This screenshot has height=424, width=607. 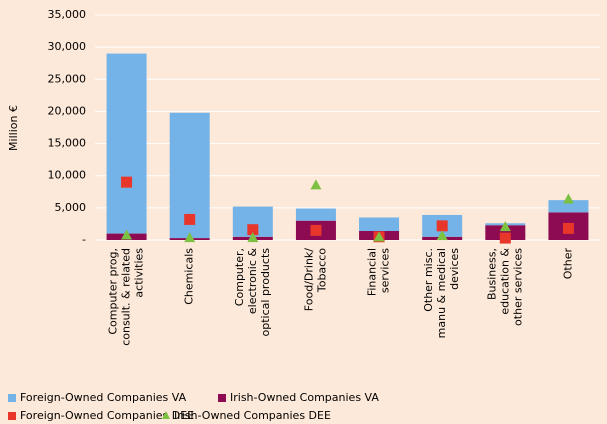 What do you see at coordinates (385, 270) in the screenshot?
I see `x-tick-label: services` at bounding box center [385, 270].